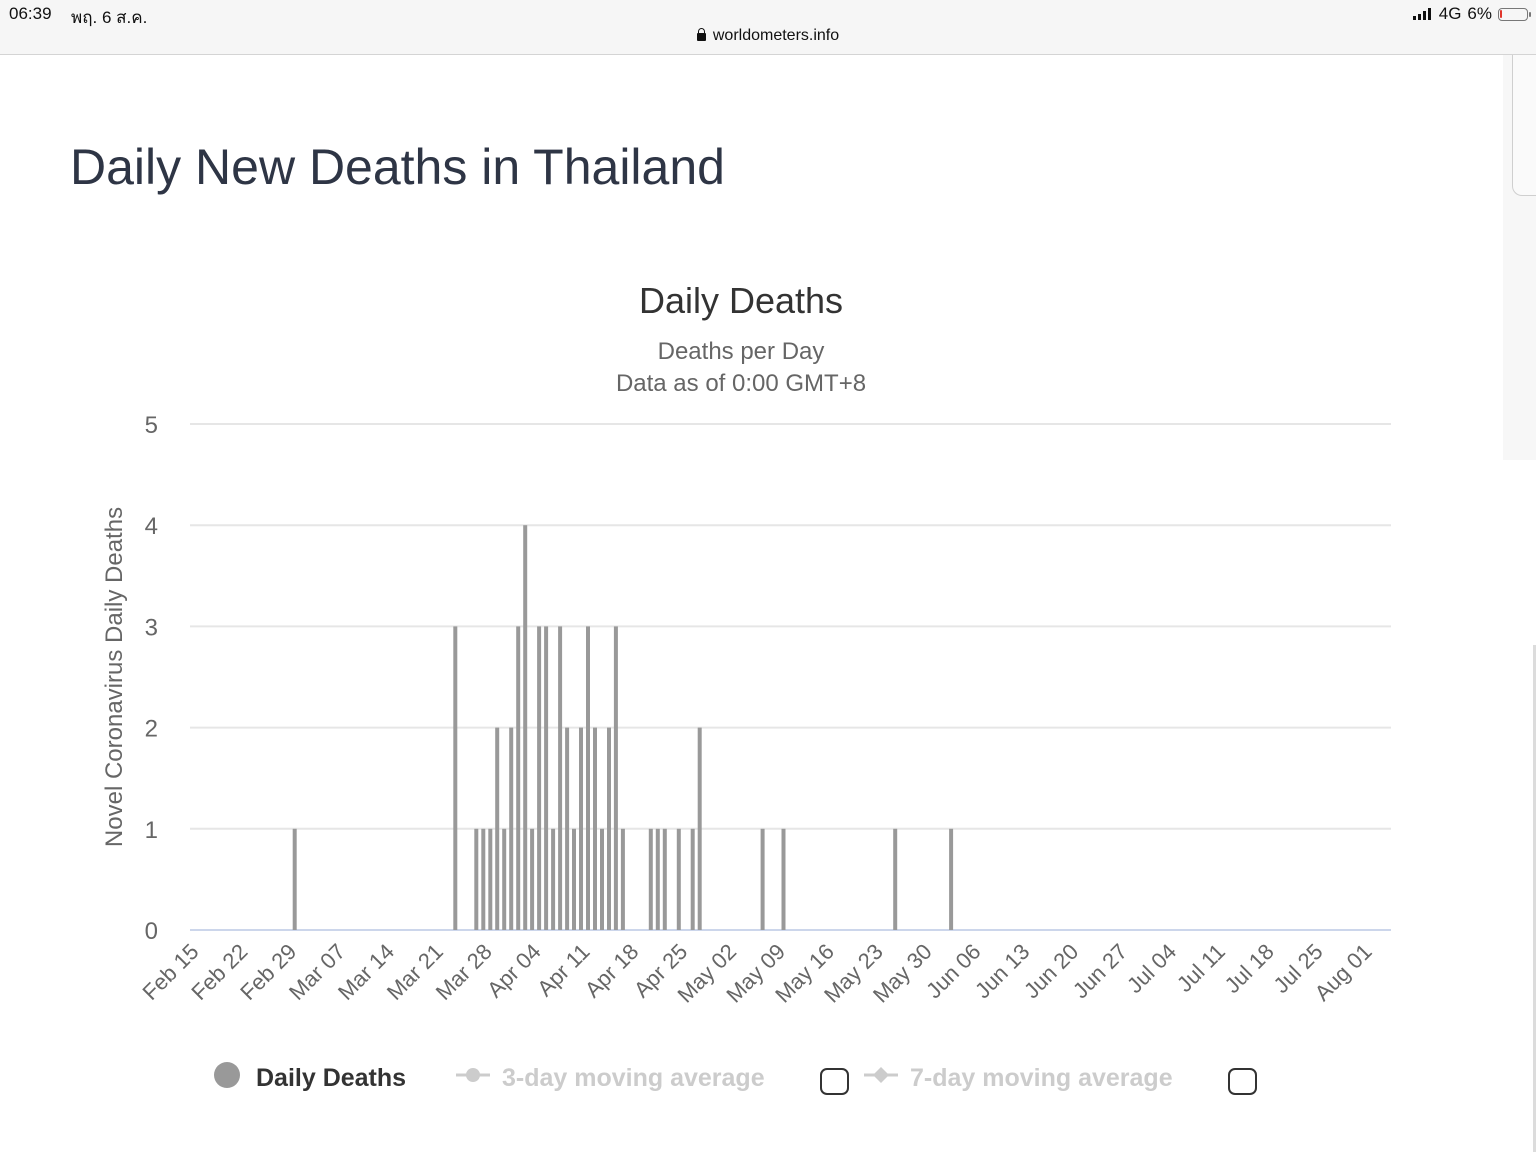 This screenshot has width=1536, height=1152. Describe the element at coordinates (881, 1075) in the screenshot. I see `legend-marker-7day` at that location.